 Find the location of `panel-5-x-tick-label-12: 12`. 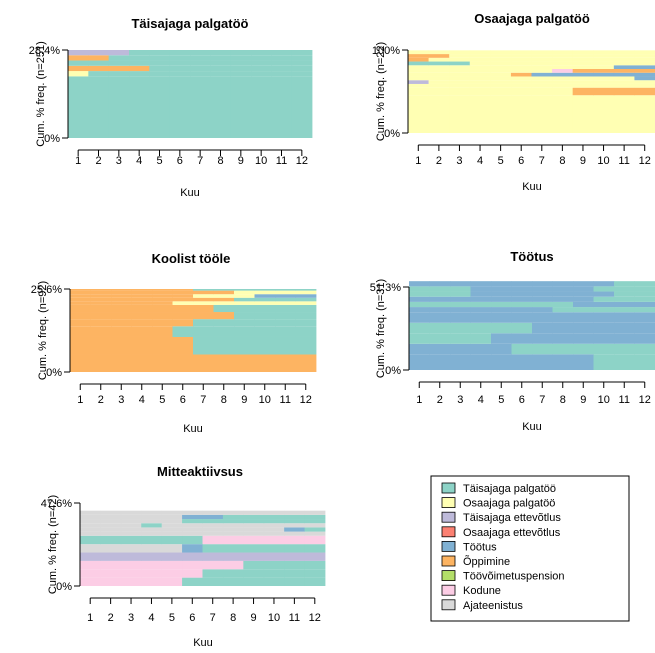

panel-5-x-tick-label-12: 12 is located at coordinates (315, 618).